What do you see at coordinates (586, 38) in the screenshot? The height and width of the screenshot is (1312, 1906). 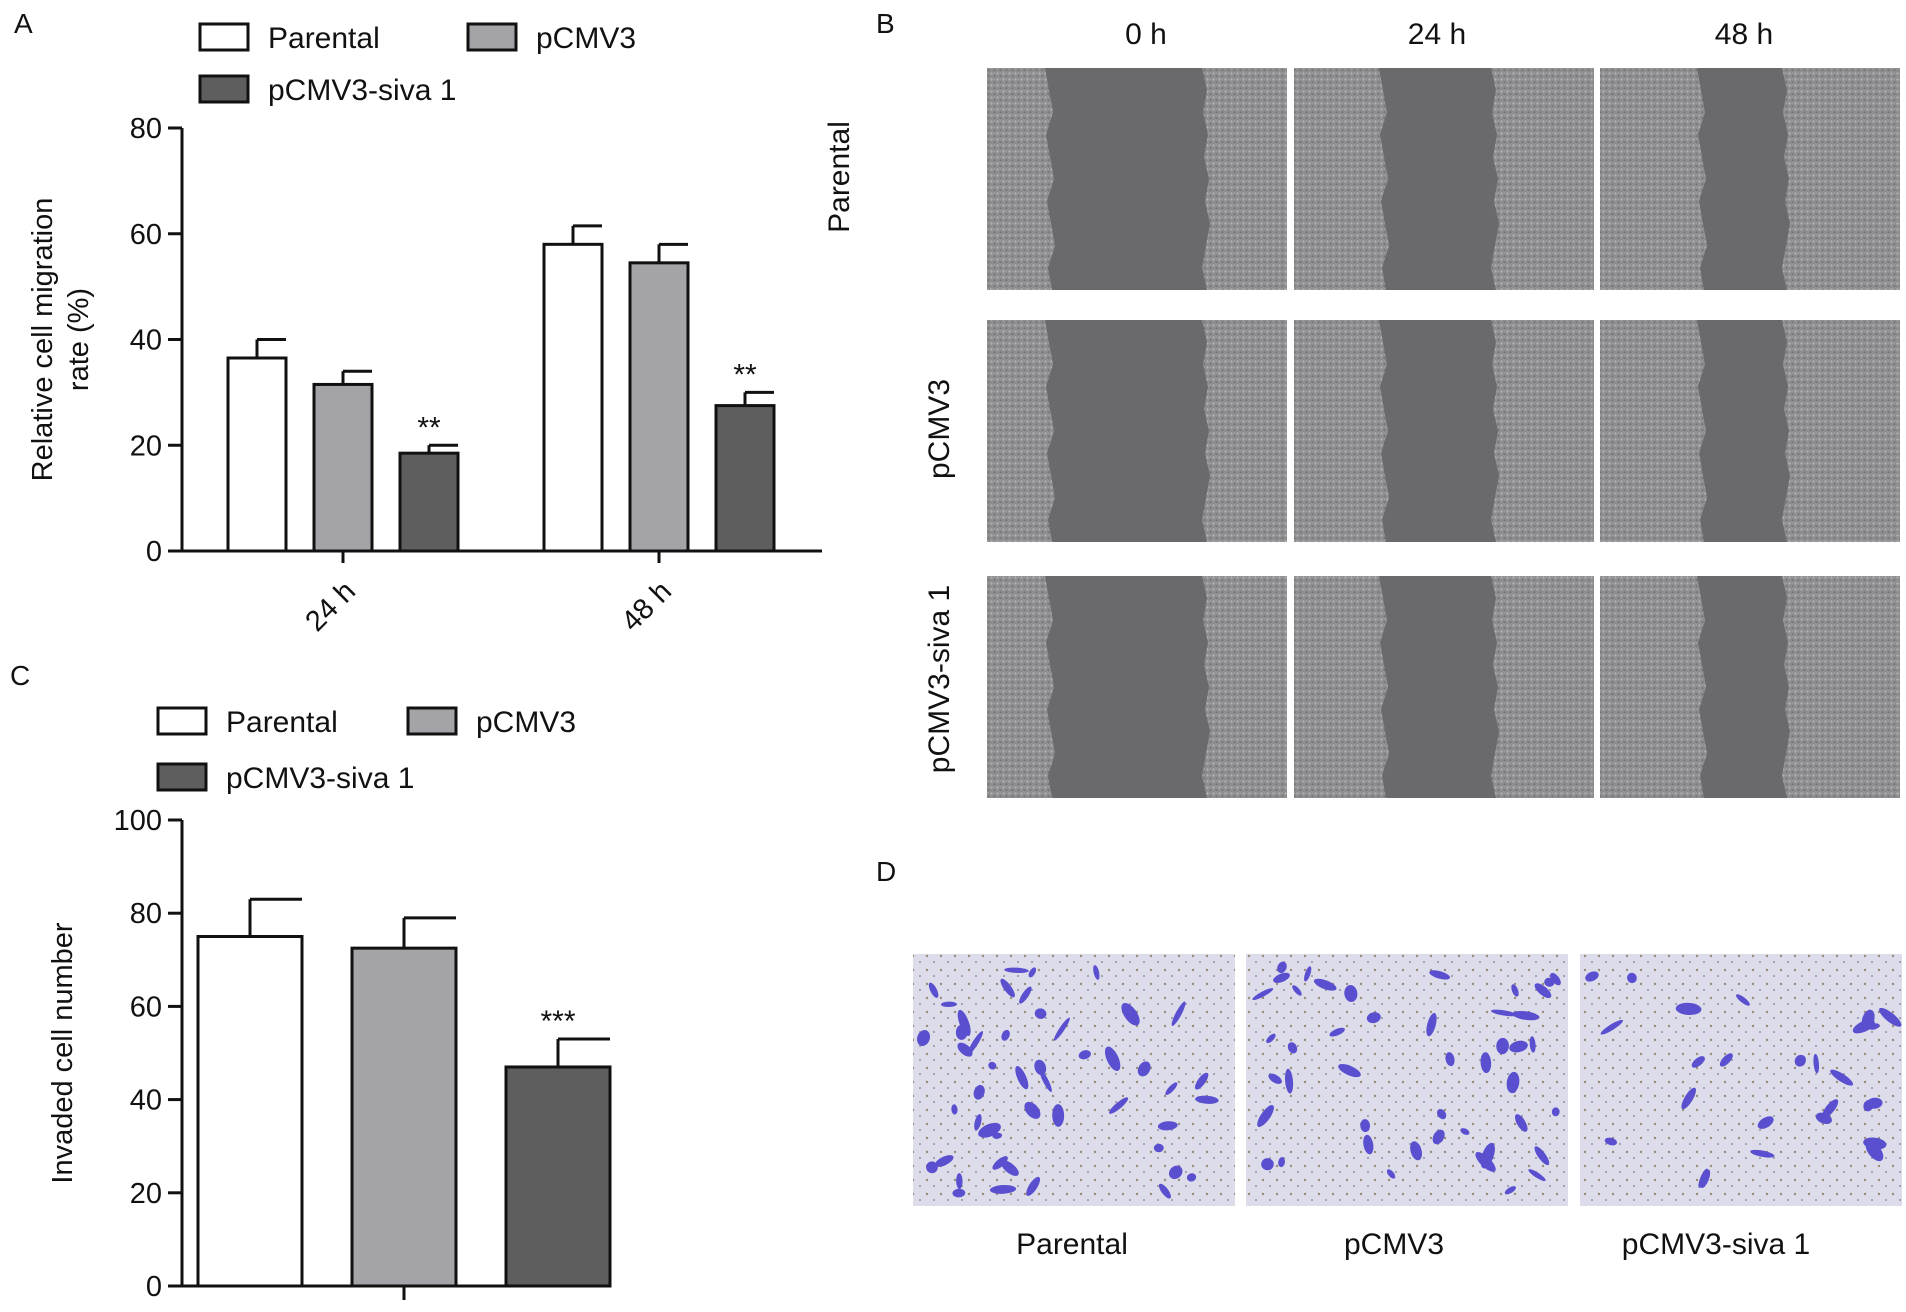 I see `legend-label: pCMV3` at bounding box center [586, 38].